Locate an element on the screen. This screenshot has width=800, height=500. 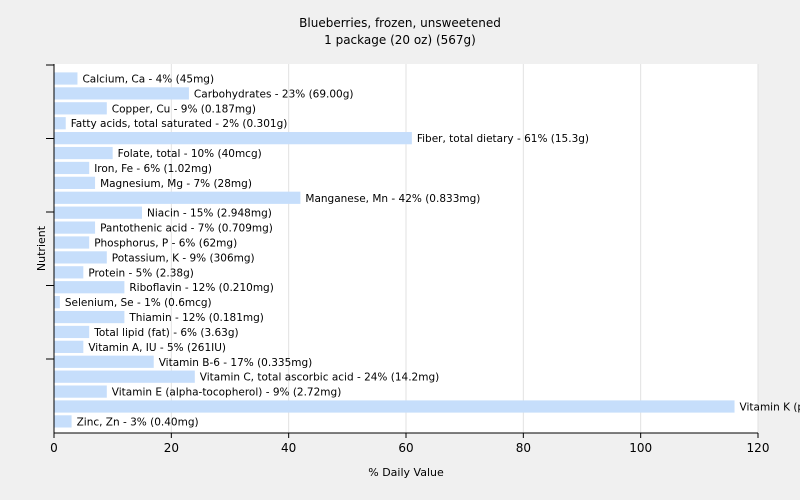
chart-subtitle: 1 package (20 oz) (567g) is located at coordinates (400, 40).